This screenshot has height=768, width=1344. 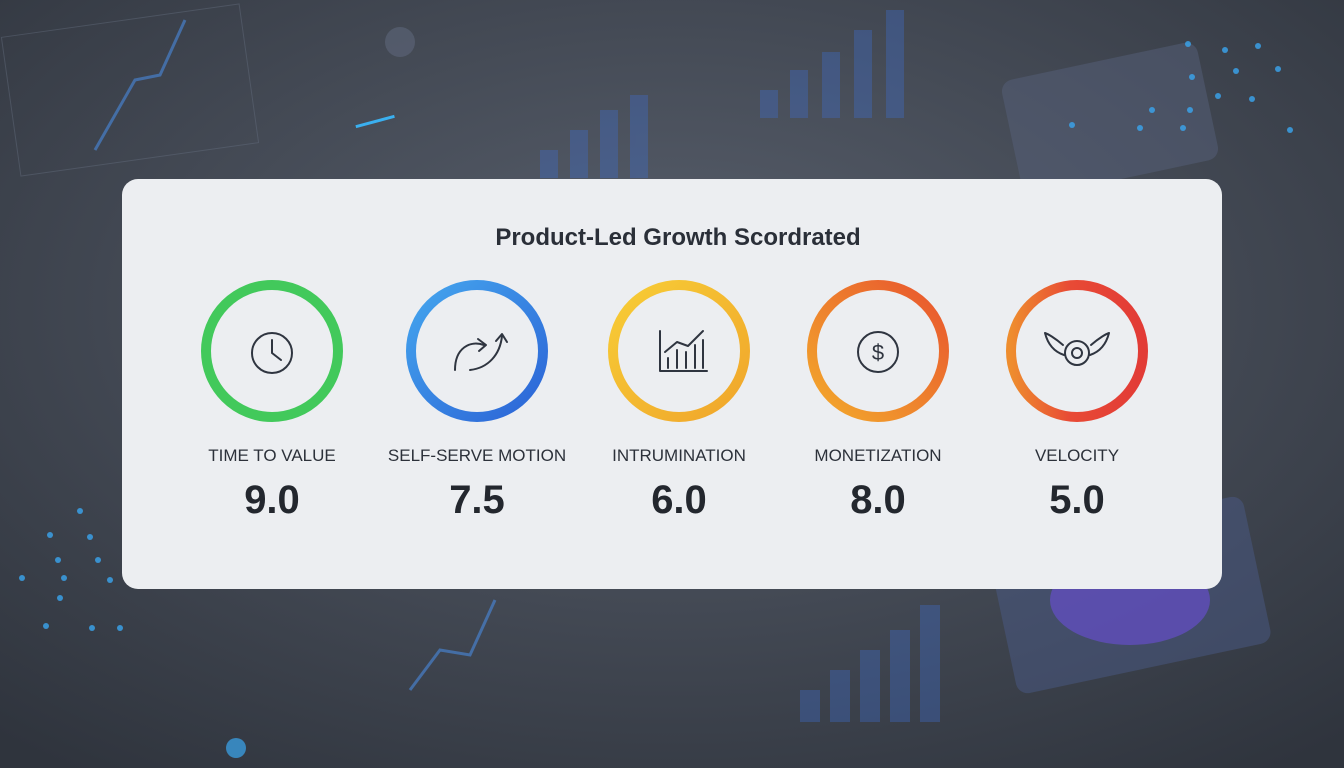 What do you see at coordinates (481, 352) in the screenshot?
I see `arrows-icon` at bounding box center [481, 352].